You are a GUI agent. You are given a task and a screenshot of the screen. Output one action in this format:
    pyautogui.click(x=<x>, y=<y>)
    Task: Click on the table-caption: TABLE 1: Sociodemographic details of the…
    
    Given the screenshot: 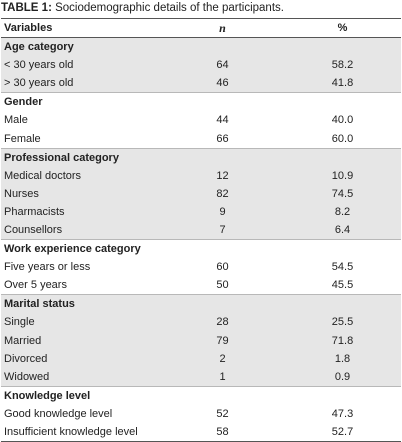 What is the action you would take?
    pyautogui.click(x=201, y=9)
    